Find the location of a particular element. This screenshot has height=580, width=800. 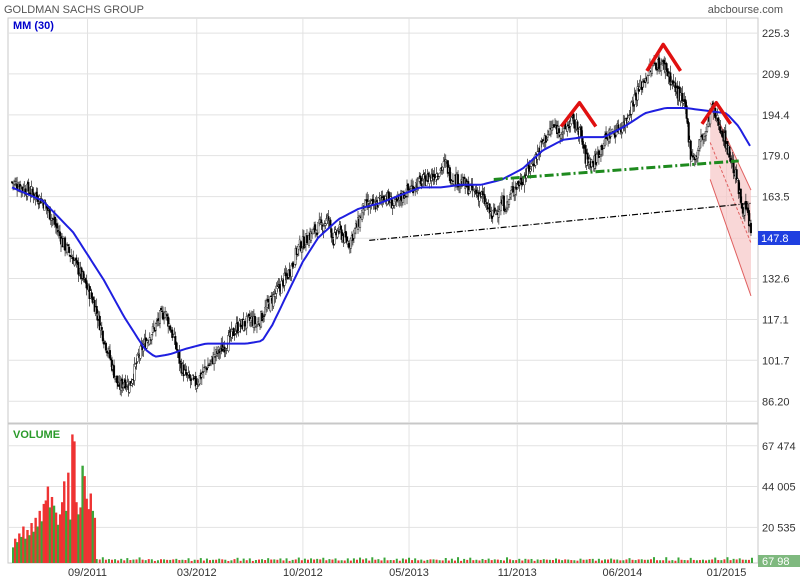

y-tick-label: 179.0 is located at coordinates (776, 157).